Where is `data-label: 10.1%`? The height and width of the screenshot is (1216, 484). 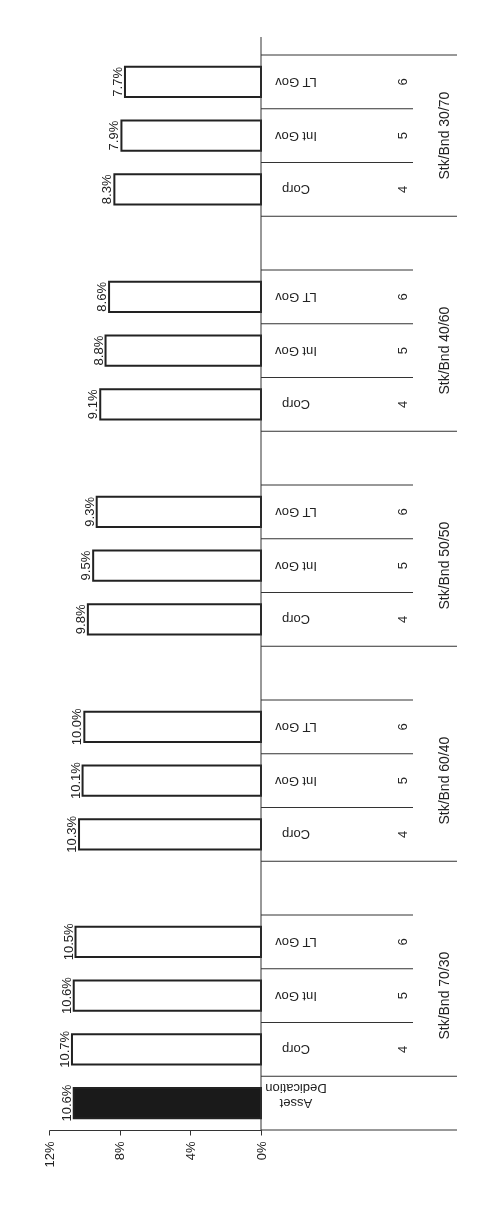 data-label: 10.1% is located at coordinates (75, 780).